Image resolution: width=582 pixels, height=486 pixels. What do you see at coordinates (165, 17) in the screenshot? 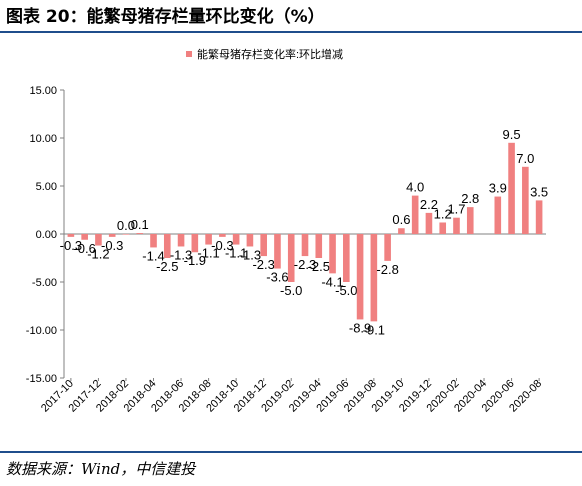
I see `figure-title: 图表 20：能繁母猪存栏量环比变化（%）` at bounding box center [165, 17].